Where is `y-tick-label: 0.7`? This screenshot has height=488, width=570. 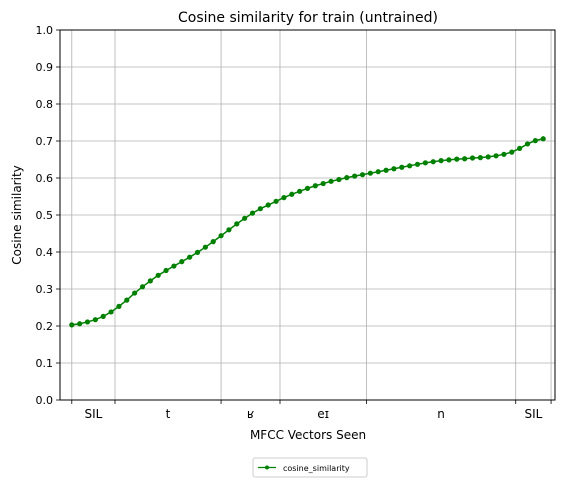
y-tick-label: 0.7 is located at coordinates (45, 141).